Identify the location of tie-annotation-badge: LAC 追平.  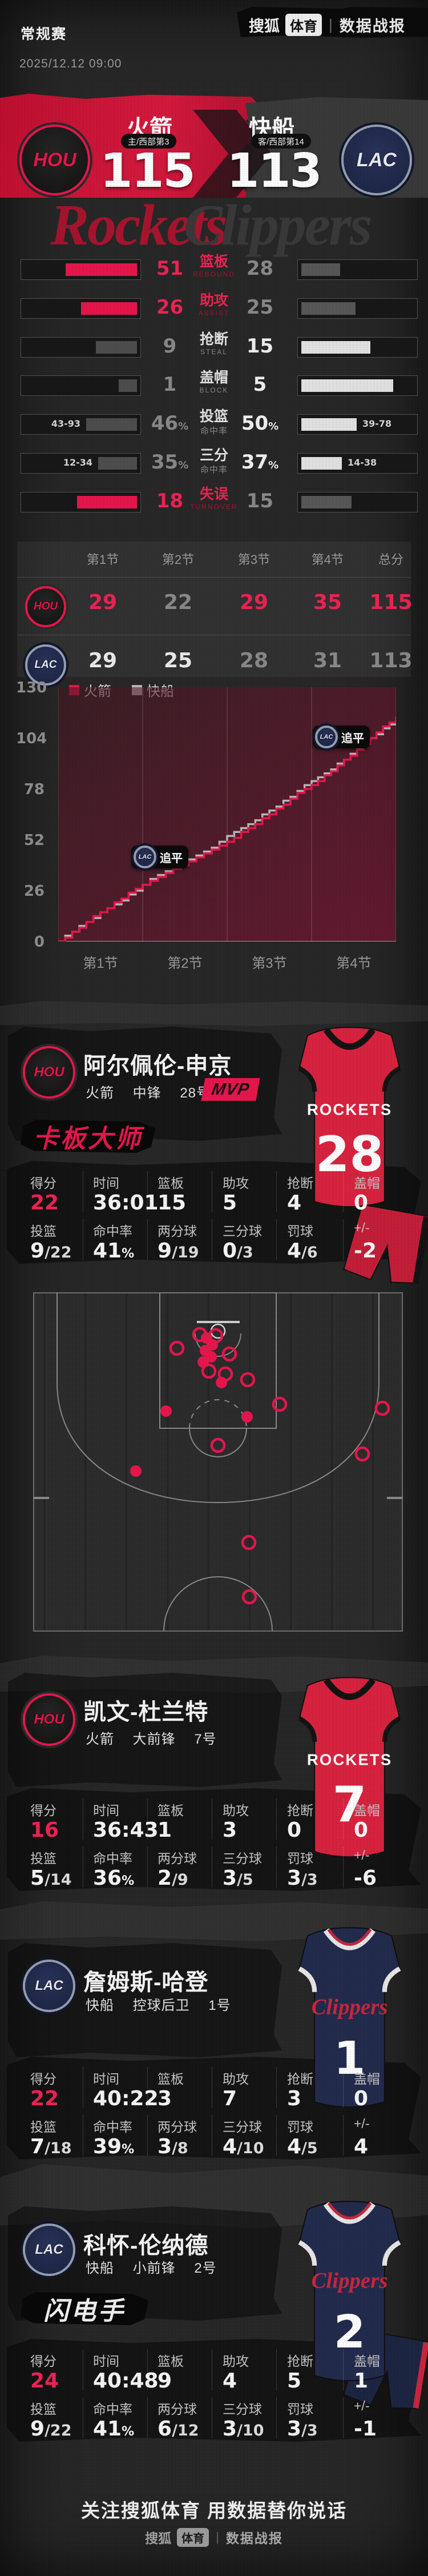
(159, 857).